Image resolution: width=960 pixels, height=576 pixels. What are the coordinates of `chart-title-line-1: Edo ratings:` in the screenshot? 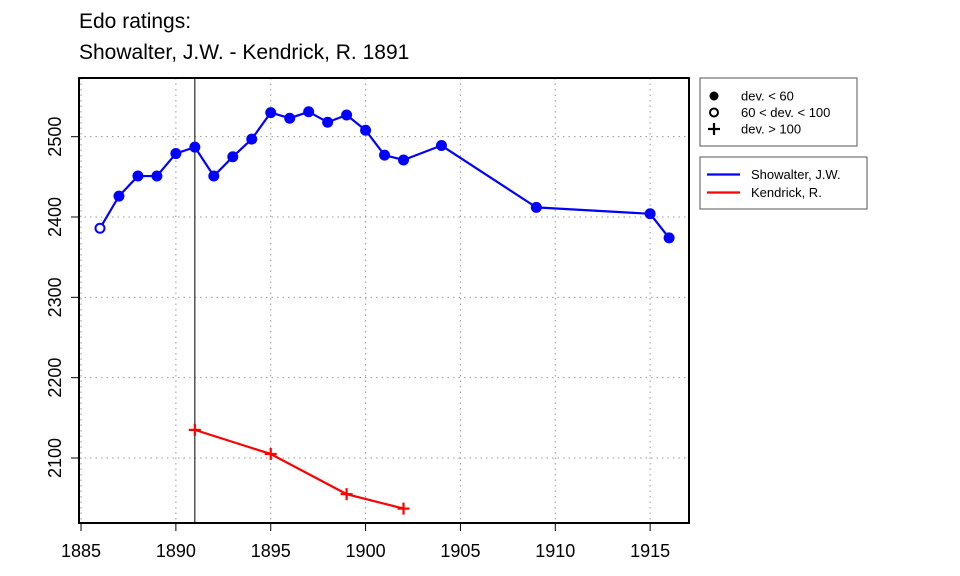 It's located at (135, 21).